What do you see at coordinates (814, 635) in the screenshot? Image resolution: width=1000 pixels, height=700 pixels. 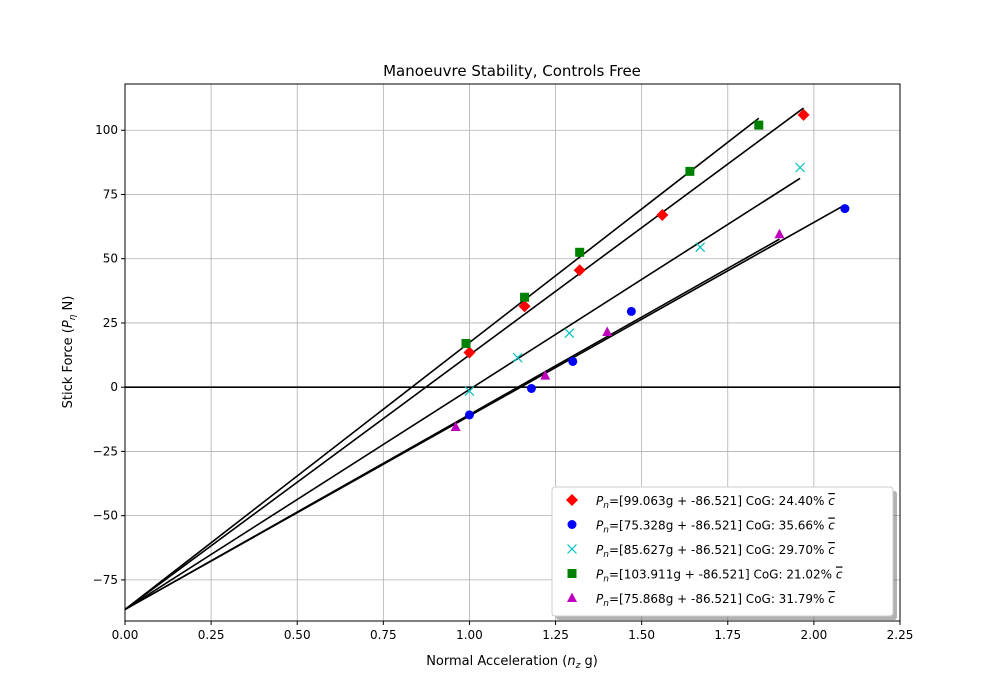 I see `x-tick-label: 2.00` at bounding box center [814, 635].